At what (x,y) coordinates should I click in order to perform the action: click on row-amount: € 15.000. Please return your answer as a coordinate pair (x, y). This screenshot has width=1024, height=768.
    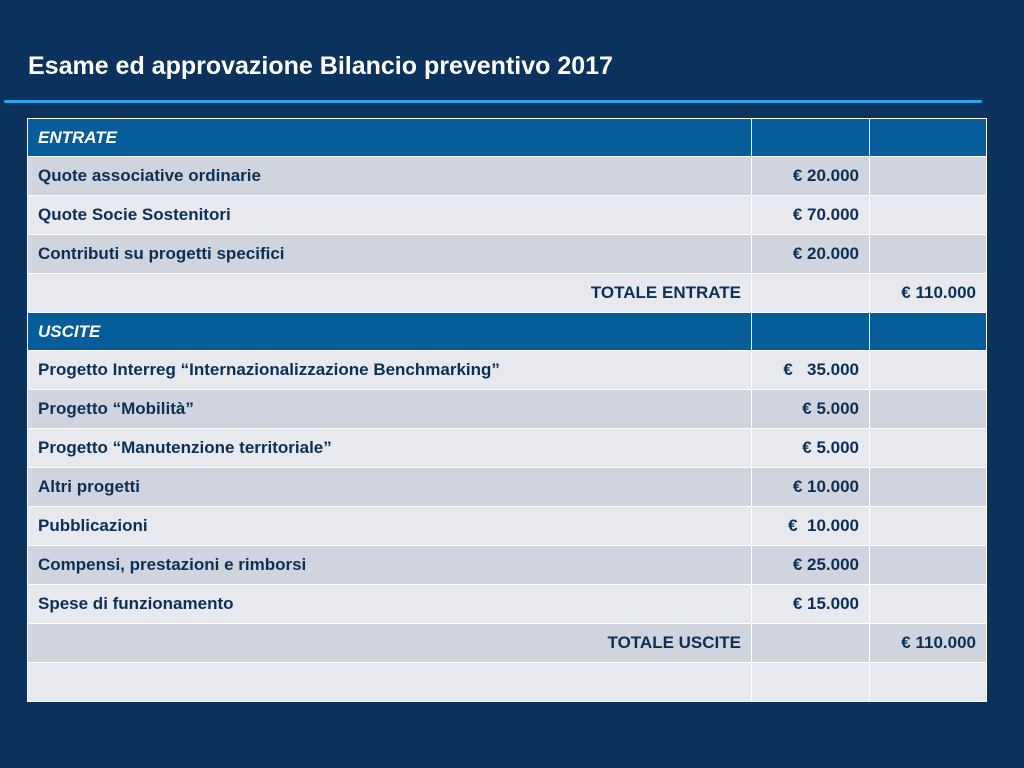
    Looking at the image, I should click on (810, 604).